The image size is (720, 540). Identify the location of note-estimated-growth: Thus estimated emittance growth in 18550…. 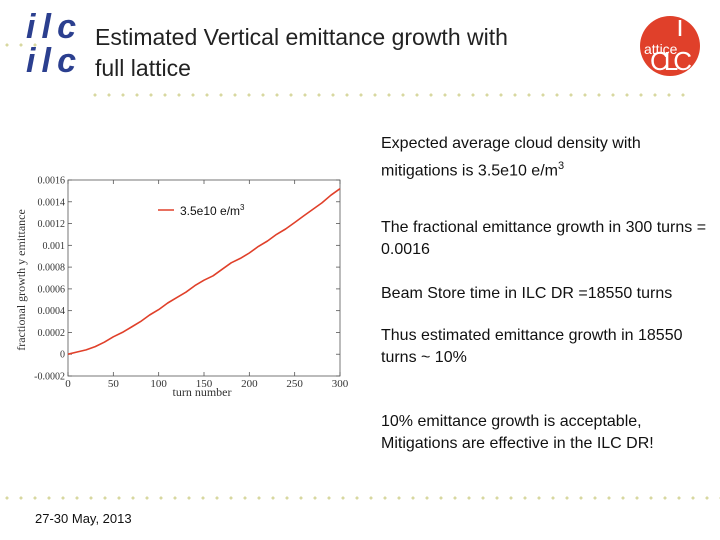
(532, 346).